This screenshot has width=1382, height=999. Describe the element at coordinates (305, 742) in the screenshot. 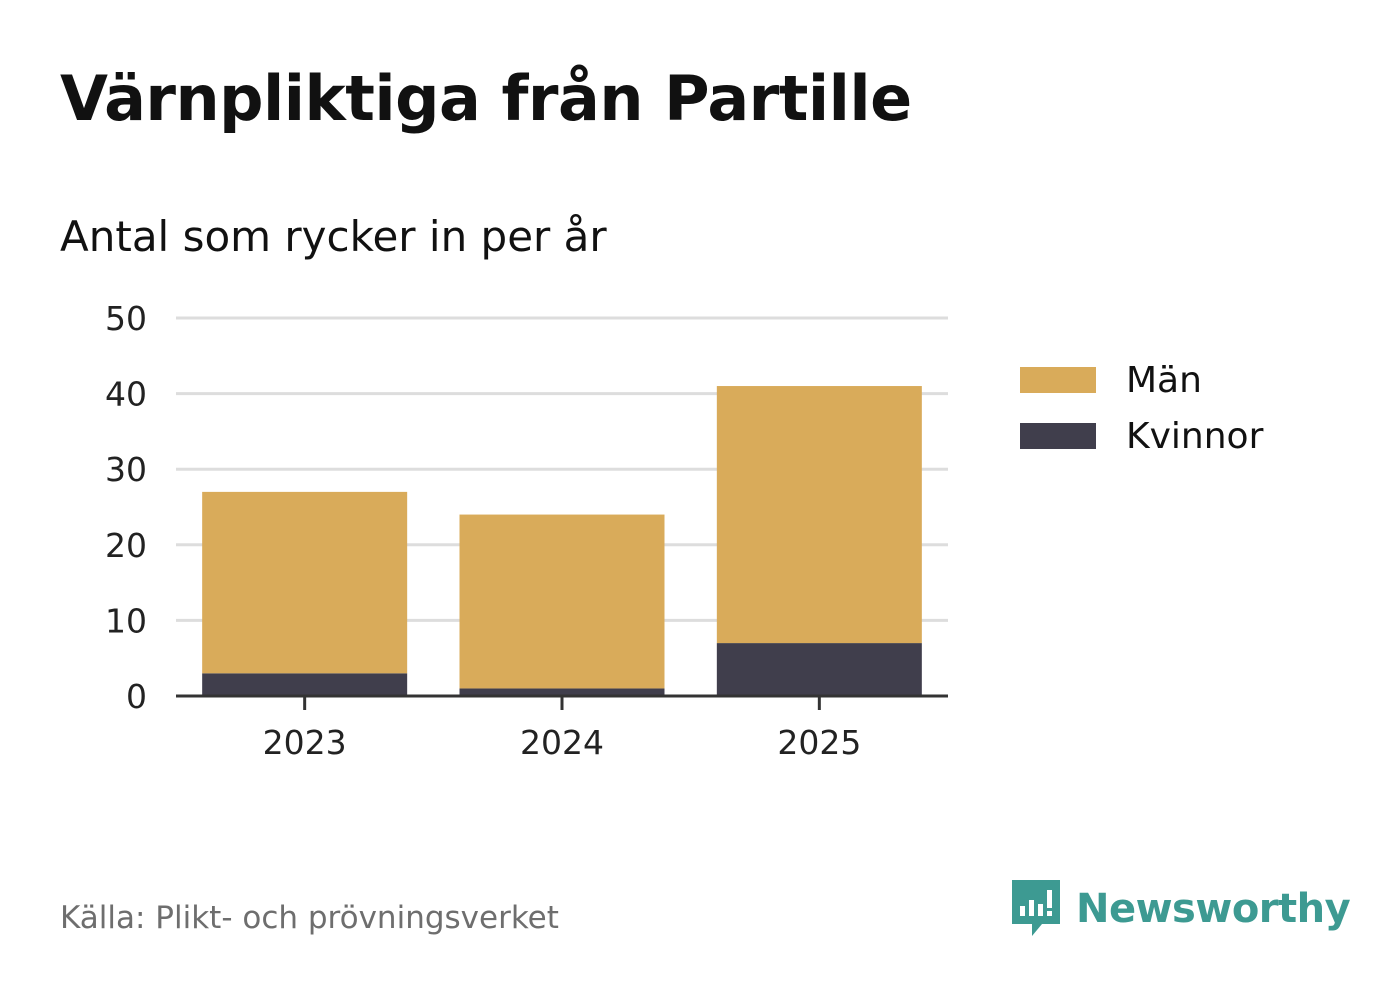

I see `x-tick-label: 2023` at that location.